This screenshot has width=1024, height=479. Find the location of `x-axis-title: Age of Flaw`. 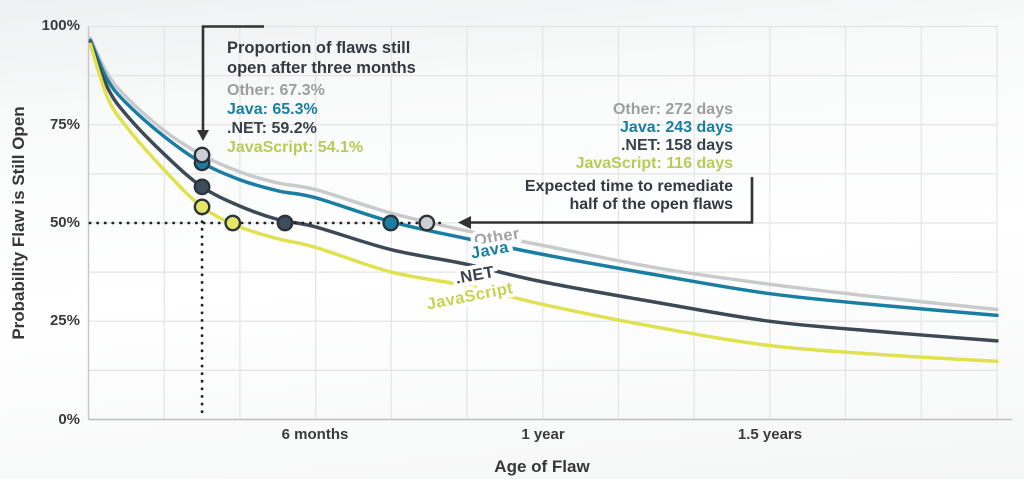

x-axis-title: Age of Flaw is located at coordinates (542, 466).